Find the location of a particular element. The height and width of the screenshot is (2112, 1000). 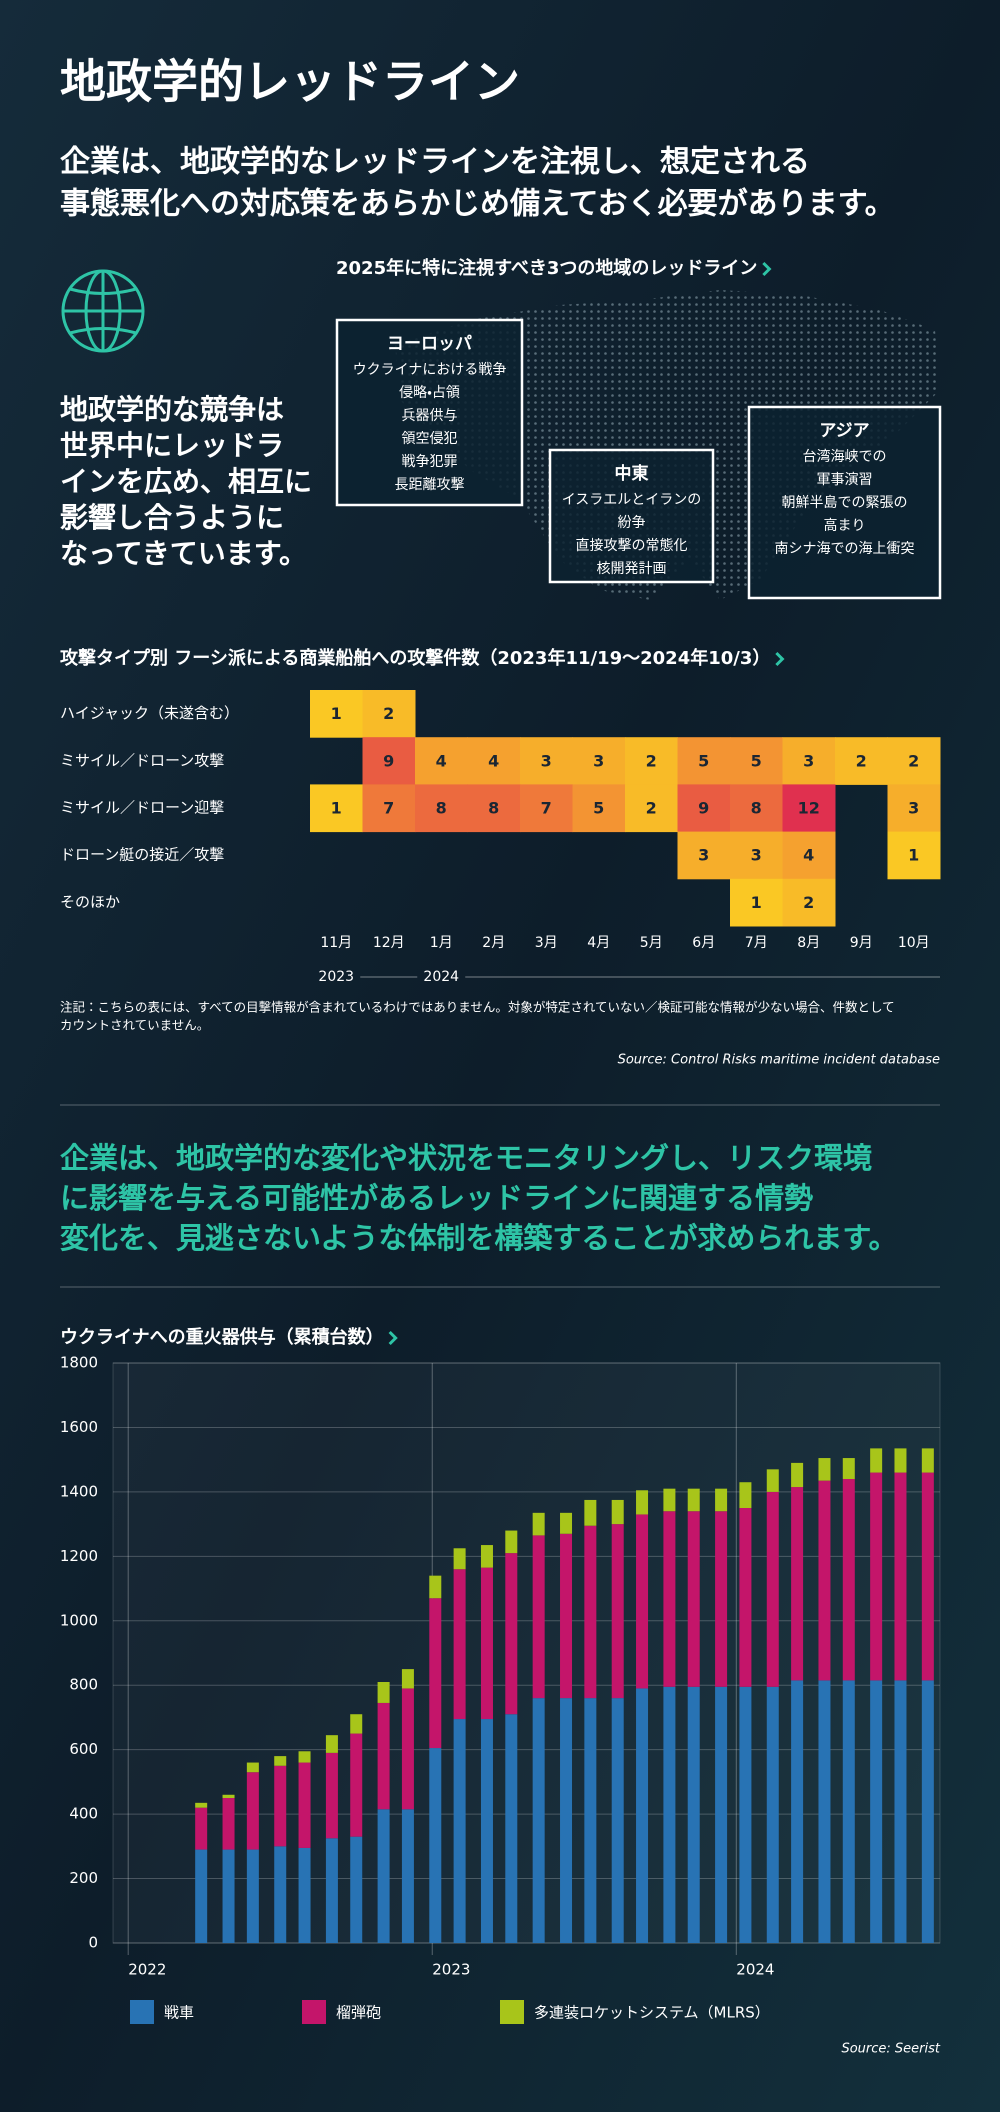

x-tick-label: 1月 is located at coordinates (441, 943).